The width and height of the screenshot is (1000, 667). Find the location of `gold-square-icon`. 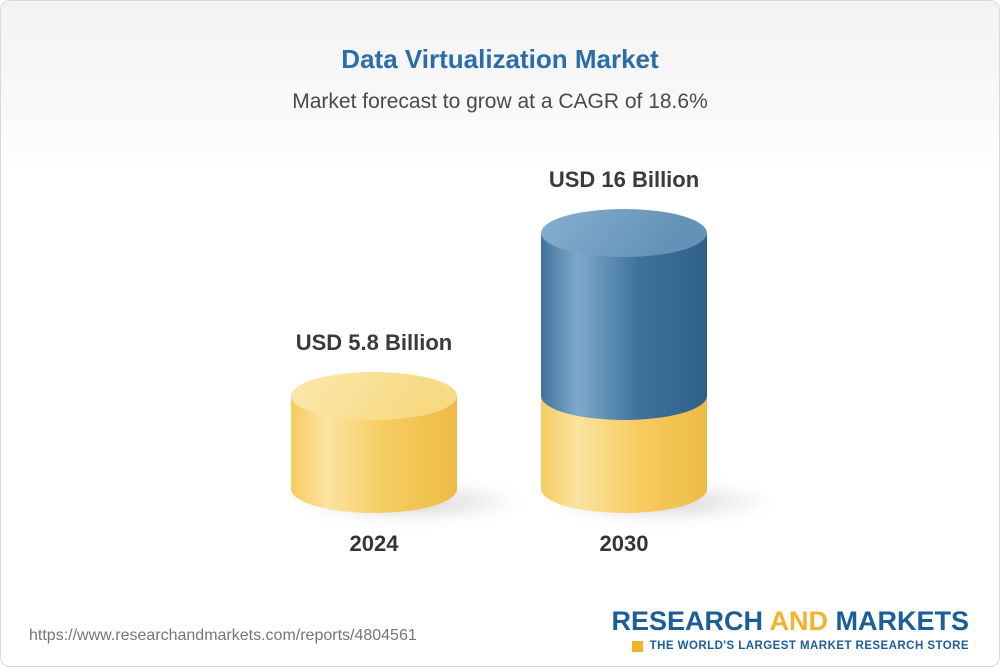

gold-square-icon is located at coordinates (637, 646).